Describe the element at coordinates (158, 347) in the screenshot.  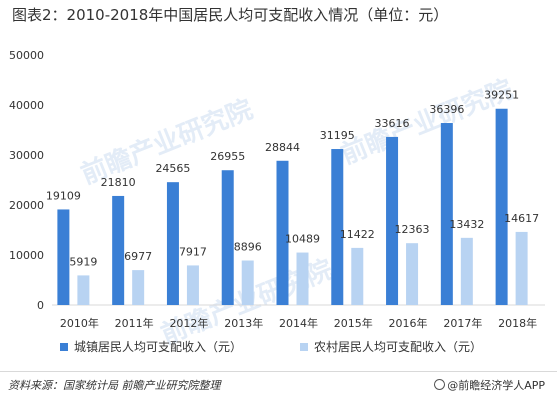
I see `urban-legend-label: 城镇居民人均可支配收入（元）` at that location.